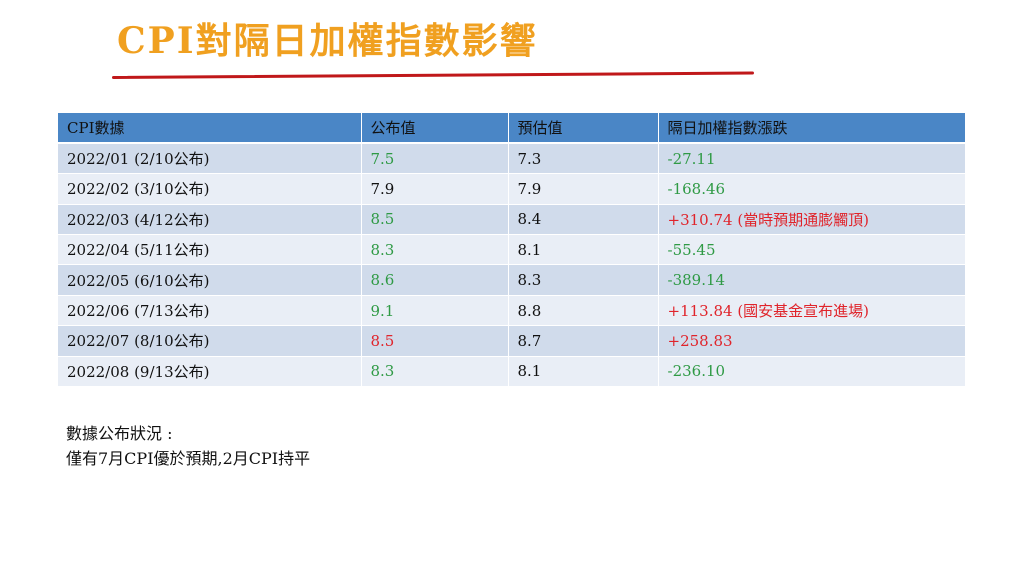  Describe the element at coordinates (812, 372) in the screenshot. I see `cell-change: -236.10` at that location.